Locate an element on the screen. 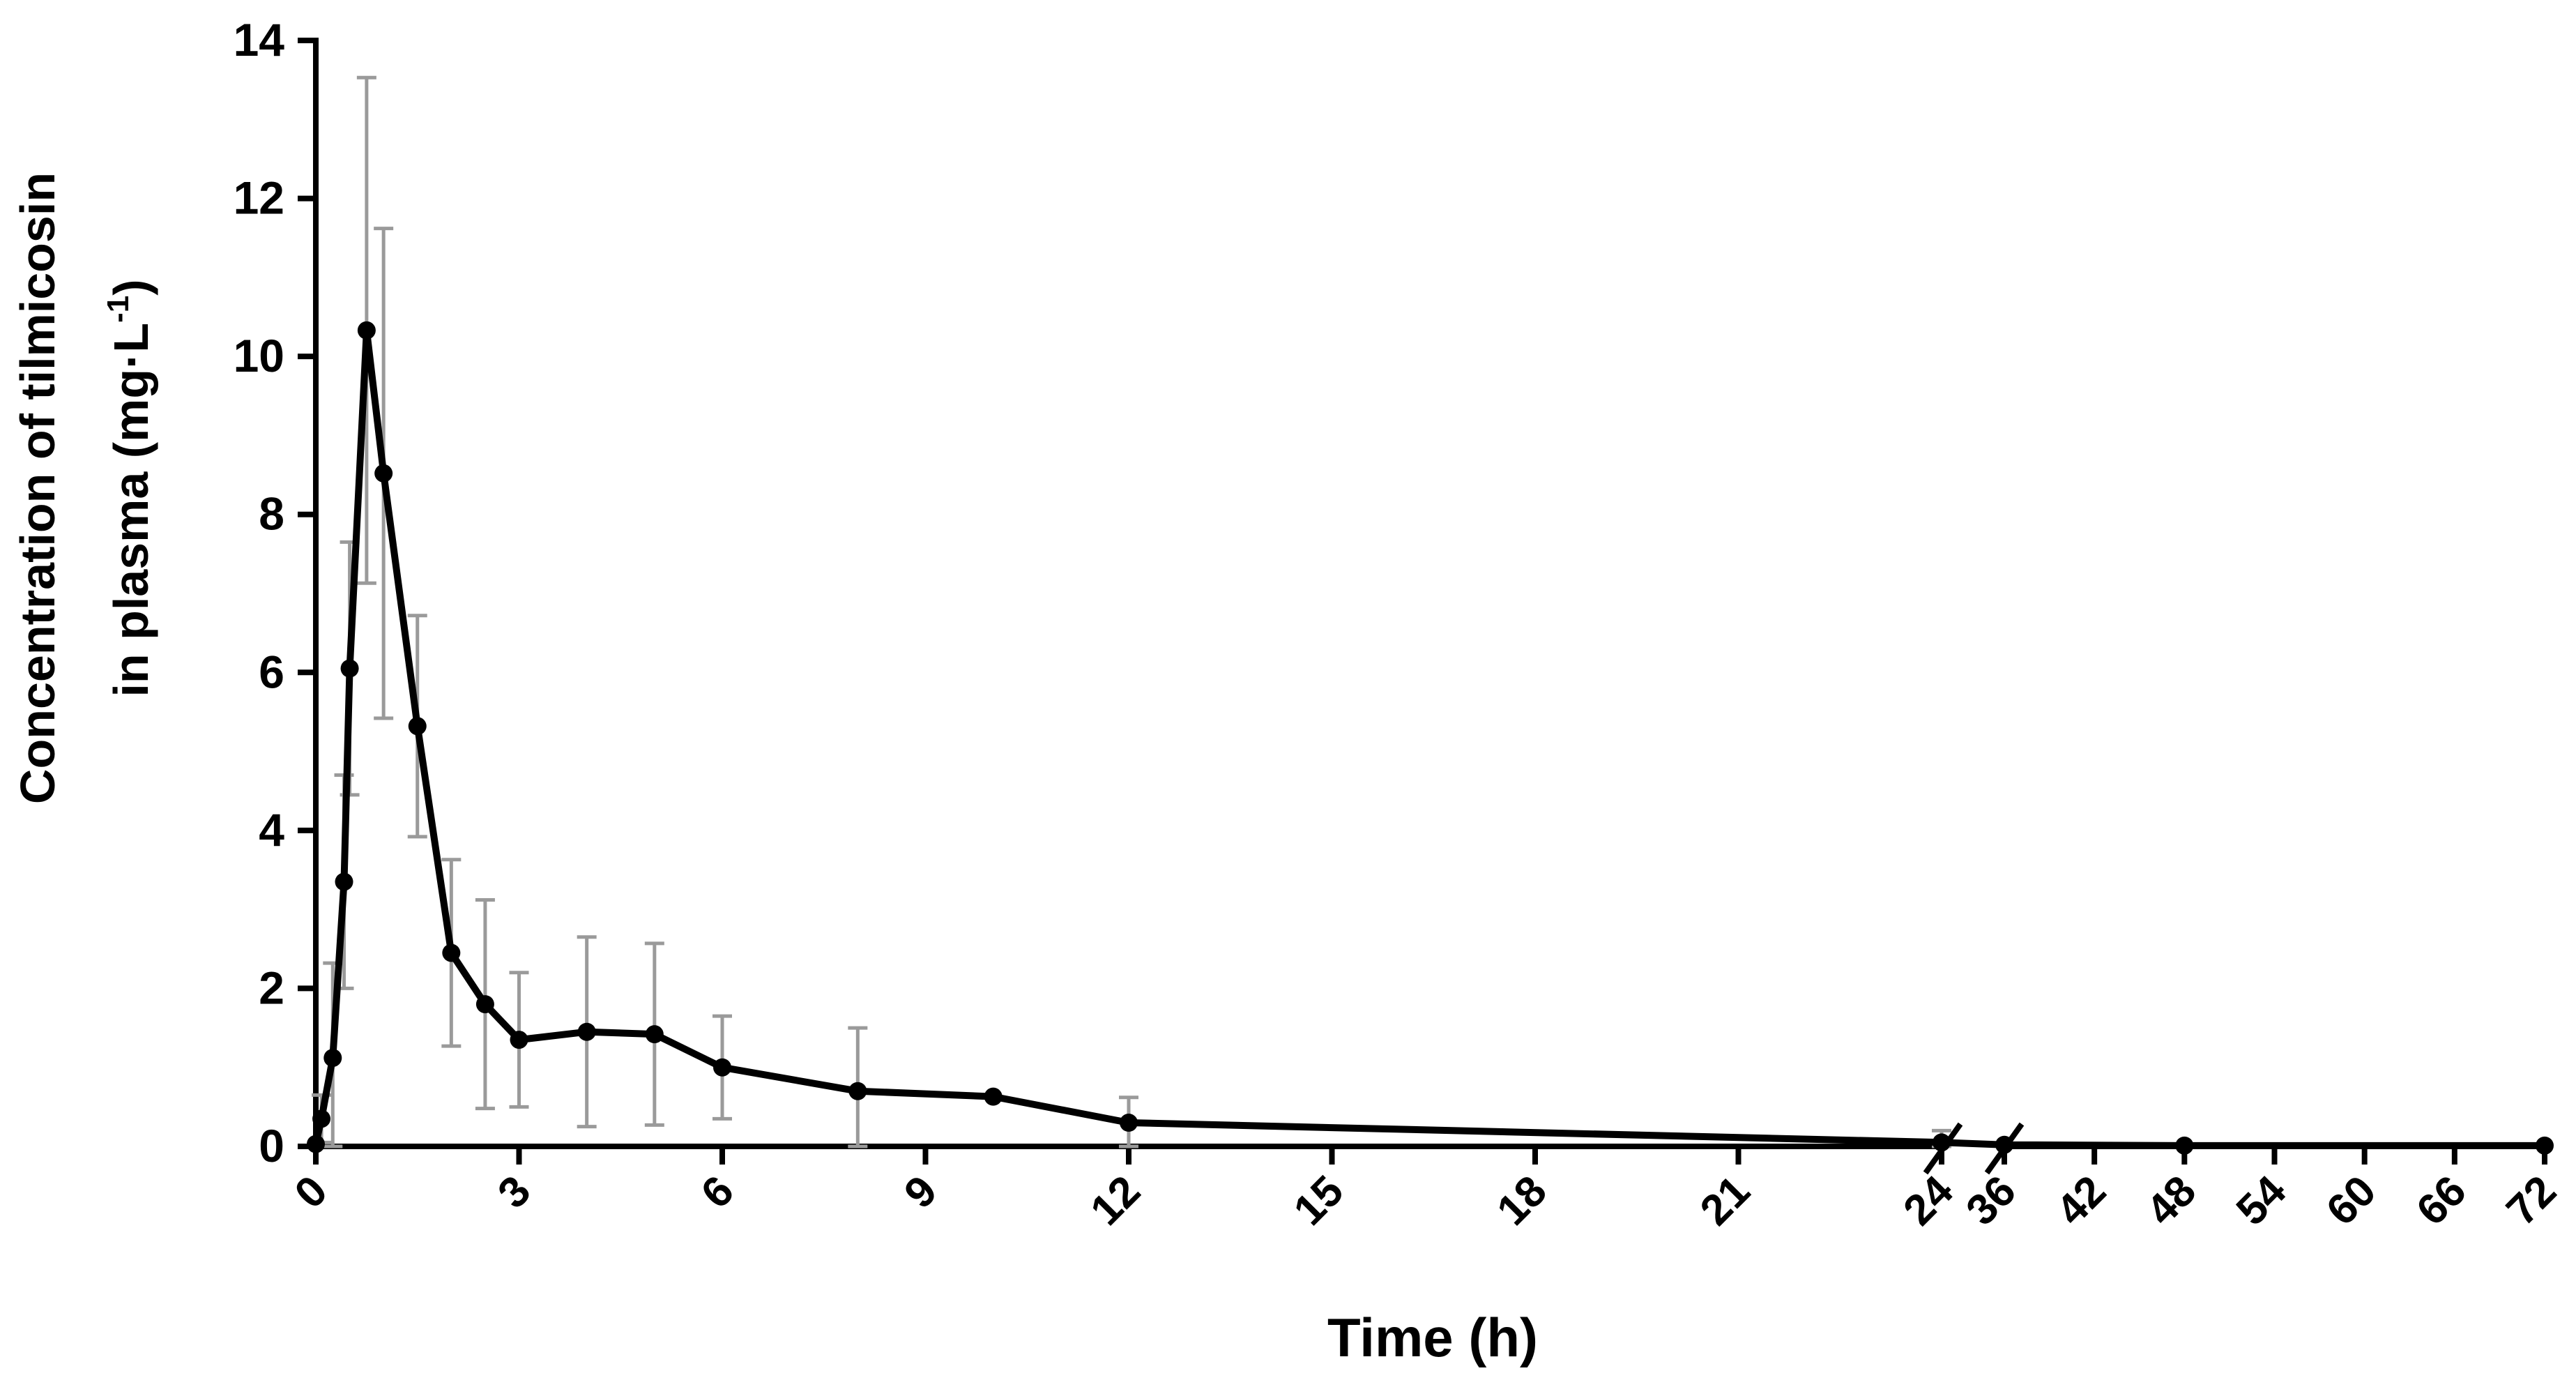 This screenshot has height=1380, width=2576. x-tick-label: 21 is located at coordinates (1725, 1201).